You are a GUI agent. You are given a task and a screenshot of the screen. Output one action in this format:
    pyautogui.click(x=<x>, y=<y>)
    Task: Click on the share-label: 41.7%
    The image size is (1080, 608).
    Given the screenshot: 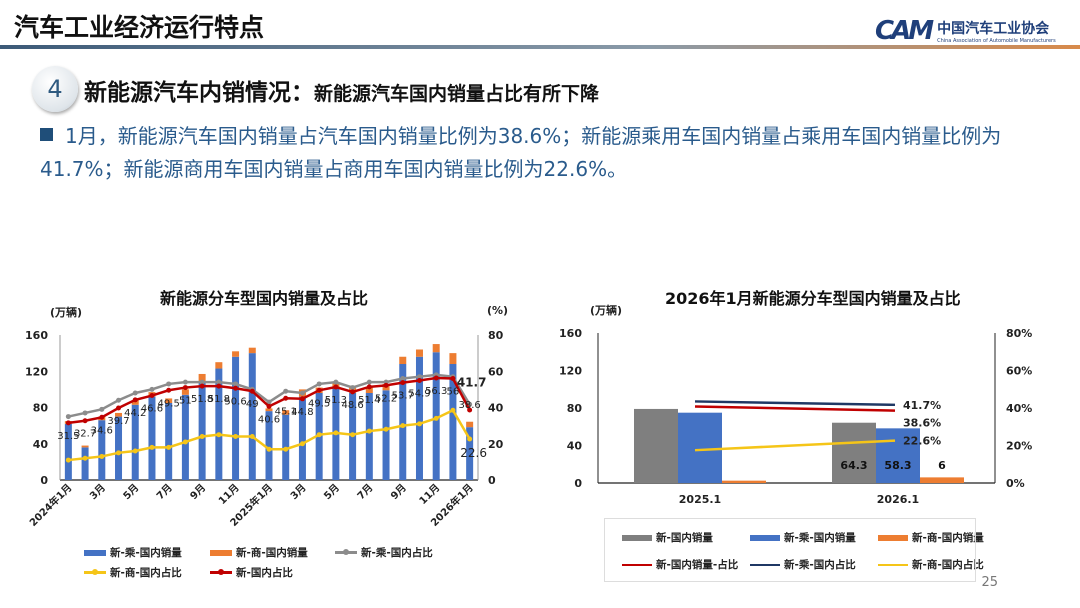 What is the action you would take?
    pyautogui.click(x=922, y=405)
    